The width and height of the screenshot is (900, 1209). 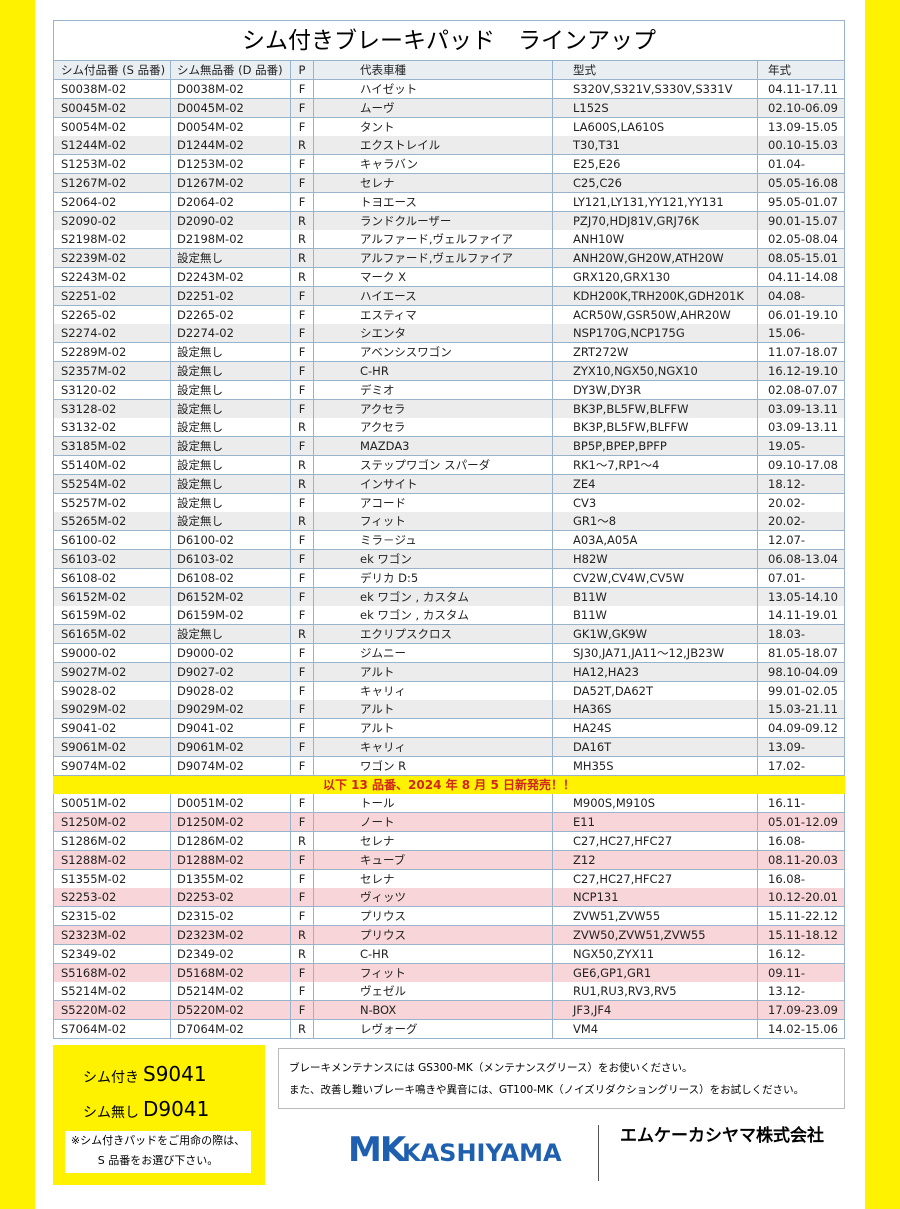 What do you see at coordinates (432, 239) in the screenshot?
I see `cell: アルファード,ヴェルファイア` at bounding box center [432, 239].